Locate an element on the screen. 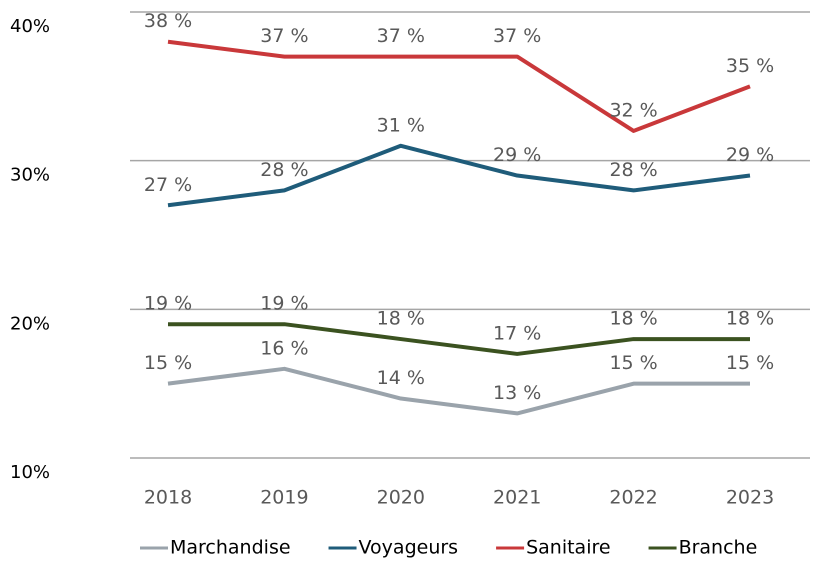 This screenshot has height=585, width=820. legend-label: Sanitaire is located at coordinates (568, 548).